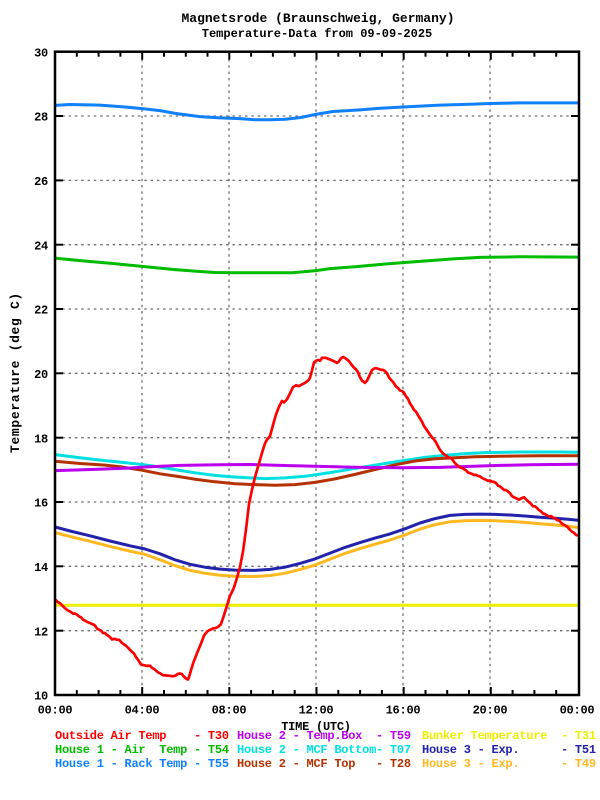  Describe the element at coordinates (142, 711) in the screenshot. I see `svg-text: 04:00` at that location.